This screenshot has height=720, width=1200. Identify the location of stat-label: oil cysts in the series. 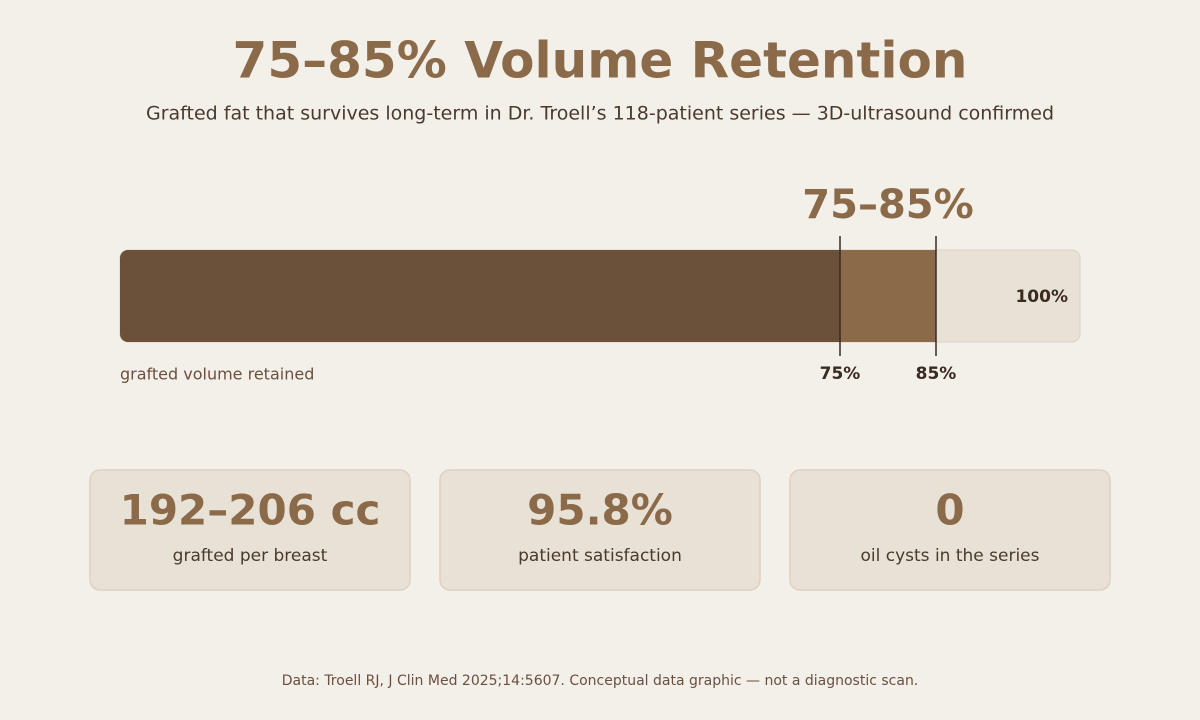
(950, 556).